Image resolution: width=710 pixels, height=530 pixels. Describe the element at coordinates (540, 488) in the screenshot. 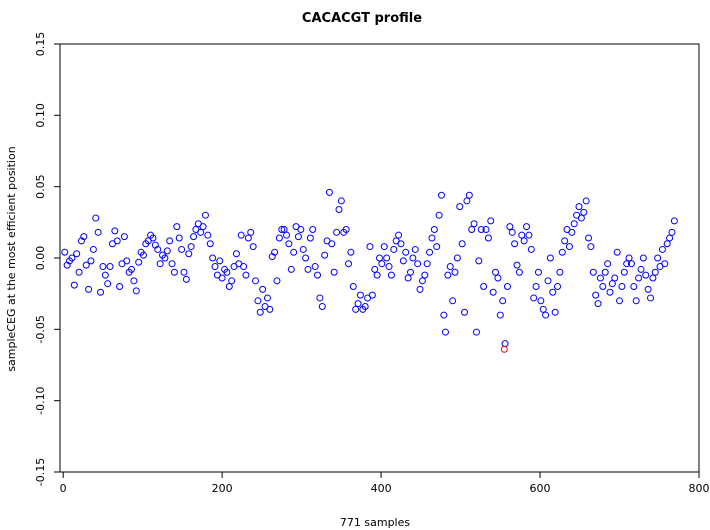

I see `x-tick-label: 600` at that location.